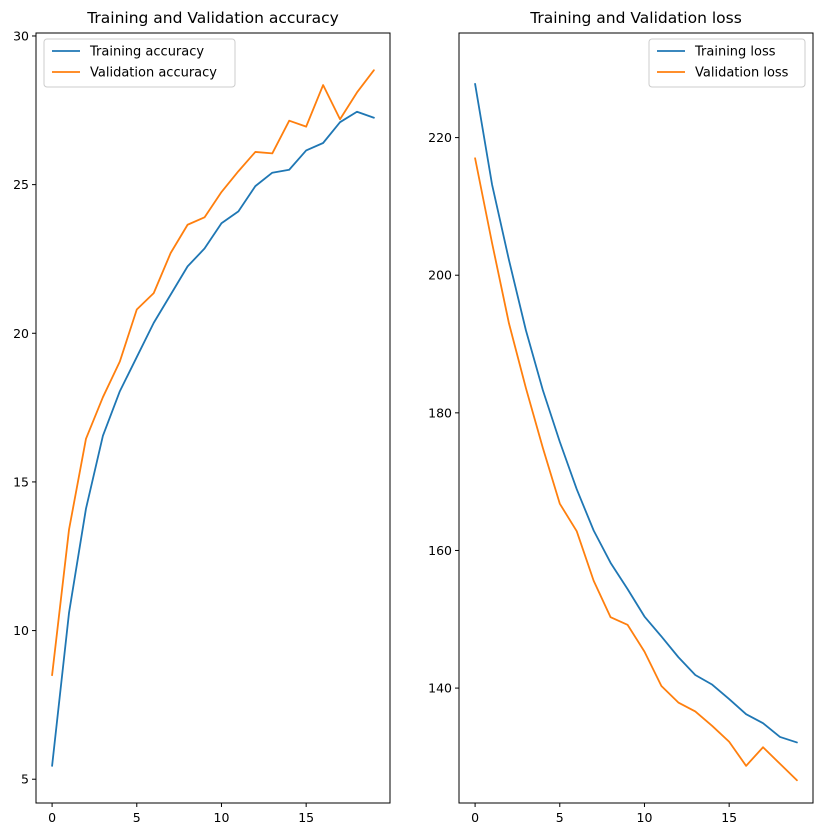 This screenshot has width=822, height=836. Describe the element at coordinates (735, 52) in the screenshot. I see `loss-legend-label: Training loss` at that location.